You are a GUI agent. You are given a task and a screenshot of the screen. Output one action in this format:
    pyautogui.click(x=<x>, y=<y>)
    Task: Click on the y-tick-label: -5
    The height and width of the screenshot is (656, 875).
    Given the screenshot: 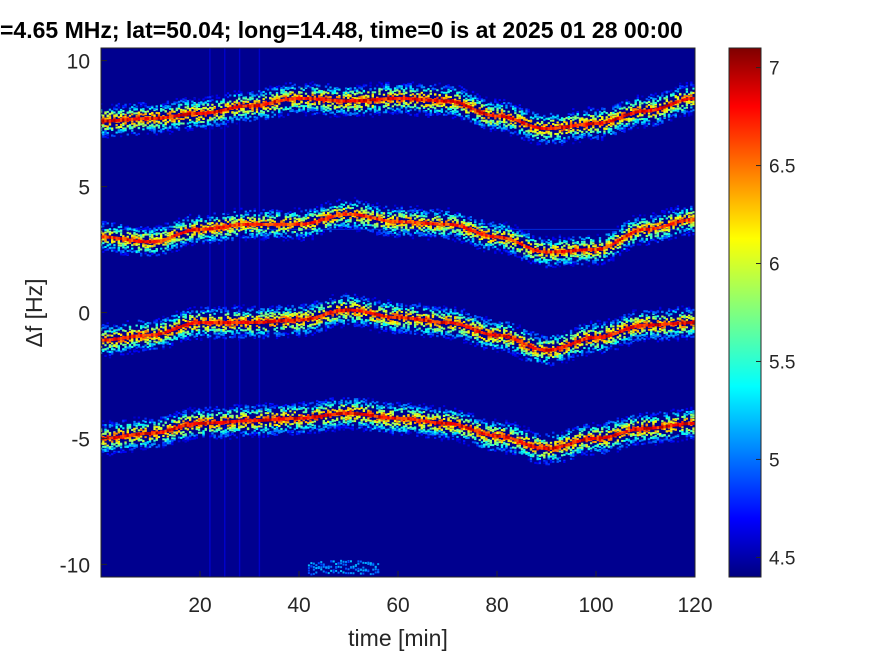 What is the action you would take?
    pyautogui.click(x=80, y=439)
    